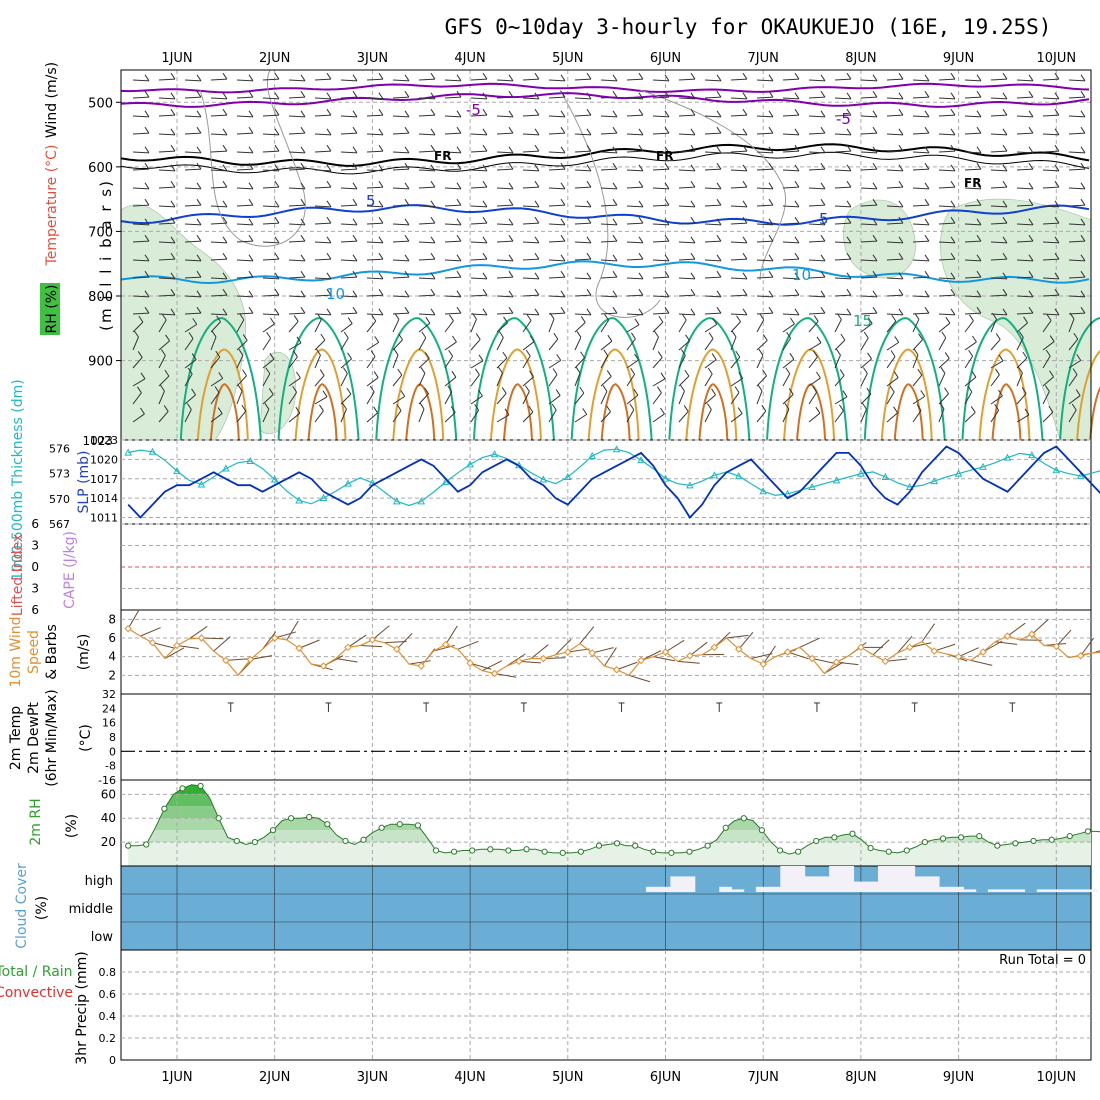  What do you see at coordinates (112, 737) in the screenshot?
I see `temp-tick-label: 8` at bounding box center [112, 737].